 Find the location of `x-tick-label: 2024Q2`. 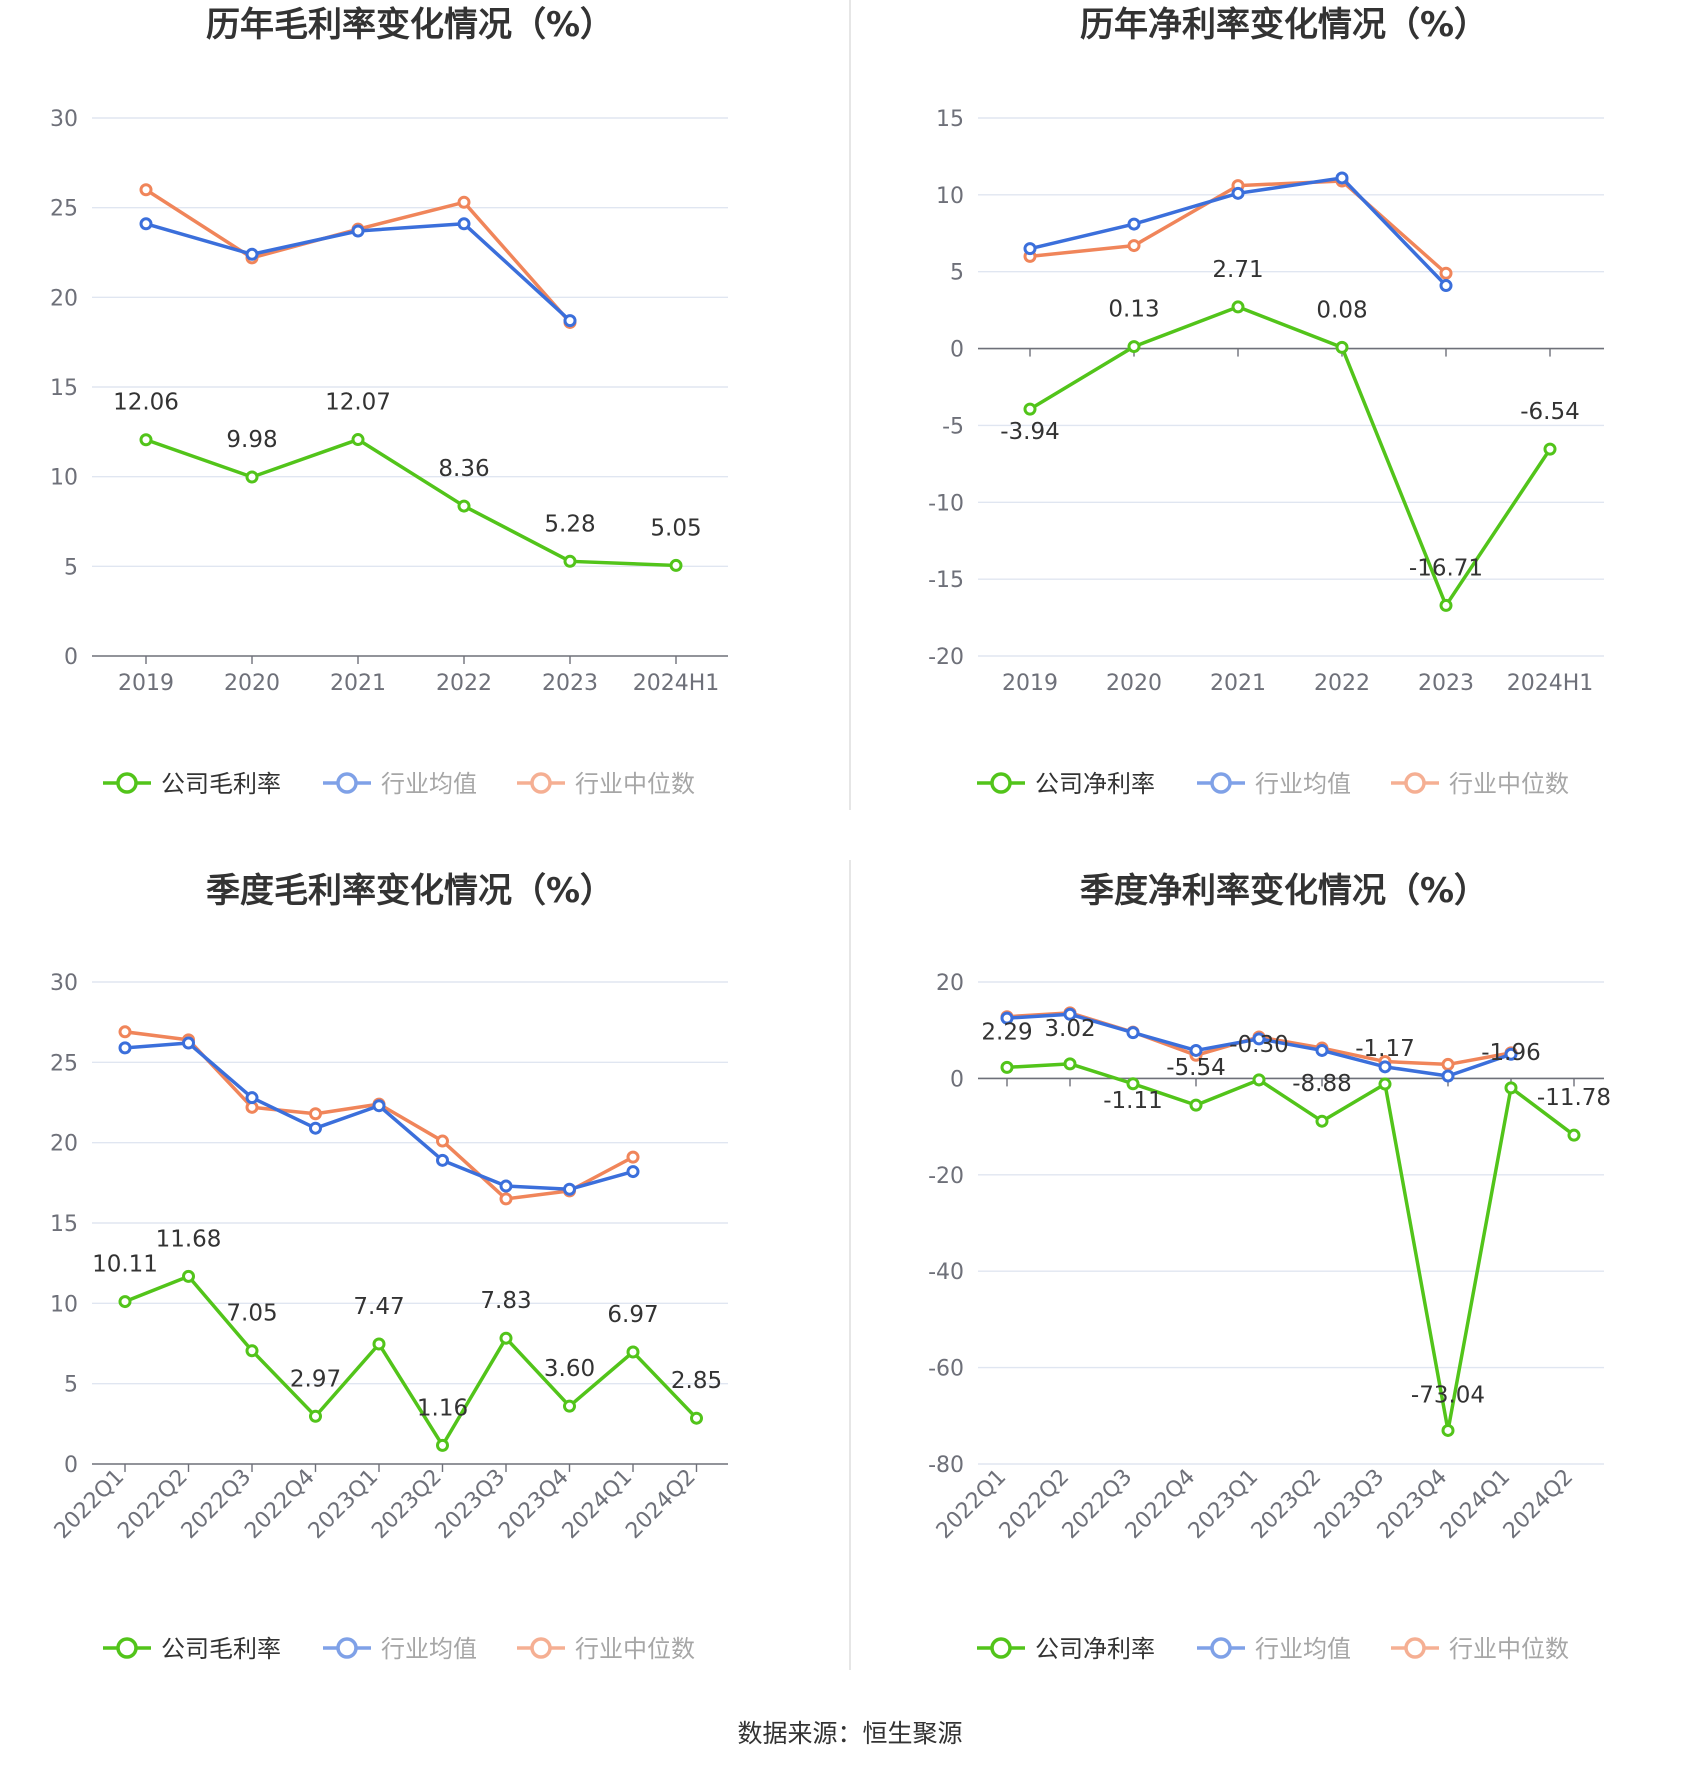

x-tick-label: 2024Q2 is located at coordinates (1538, 1504).